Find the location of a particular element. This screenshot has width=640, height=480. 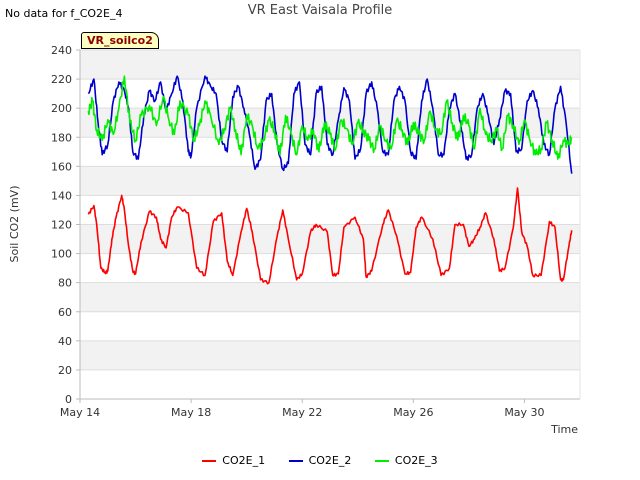

legend-label-co2e-3: CO2E_3 is located at coordinates (416, 460).